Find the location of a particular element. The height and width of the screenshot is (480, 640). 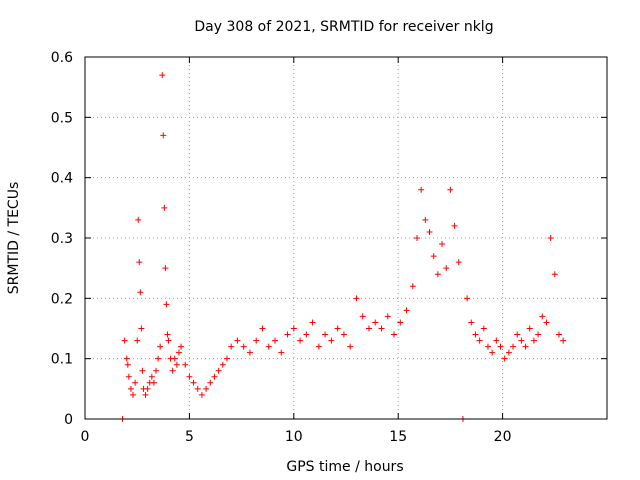

y-axis-label: SRMTID / TECUs is located at coordinates (14, 238).